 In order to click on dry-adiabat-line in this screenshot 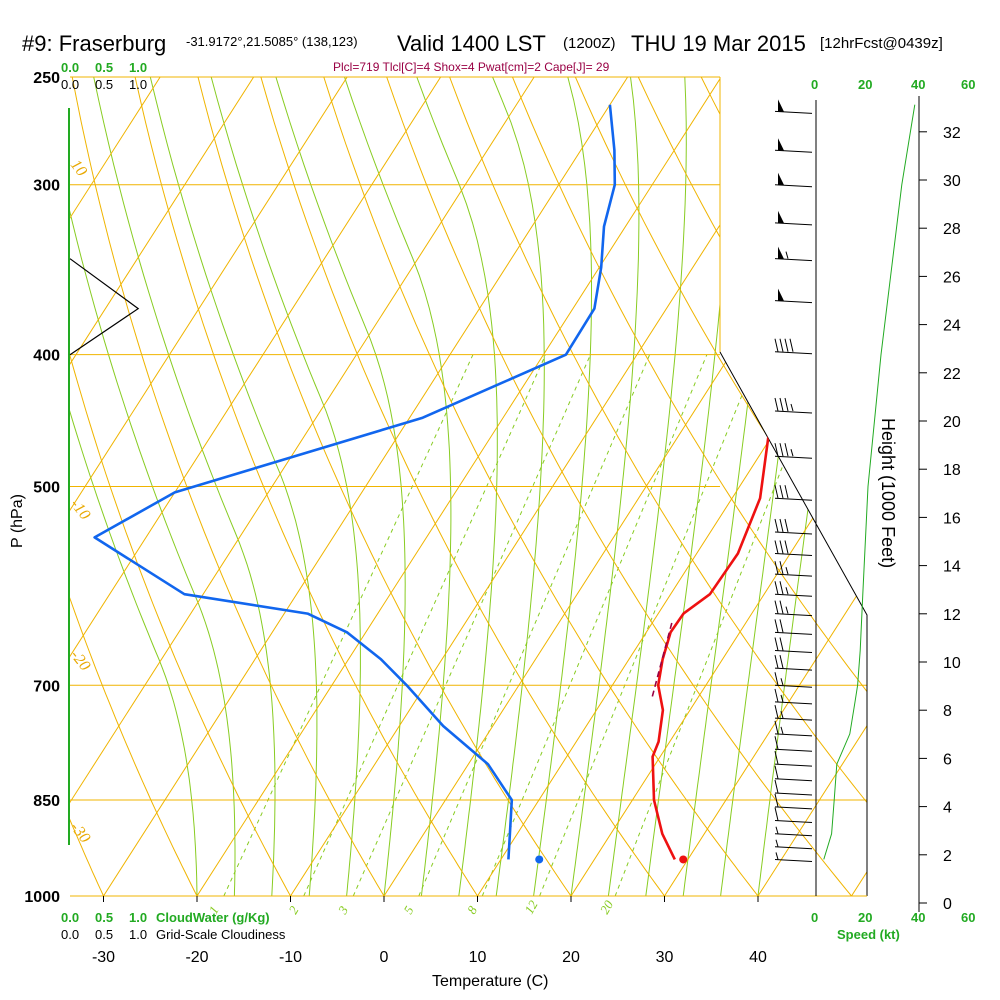, I will do `click(134, 486)`.